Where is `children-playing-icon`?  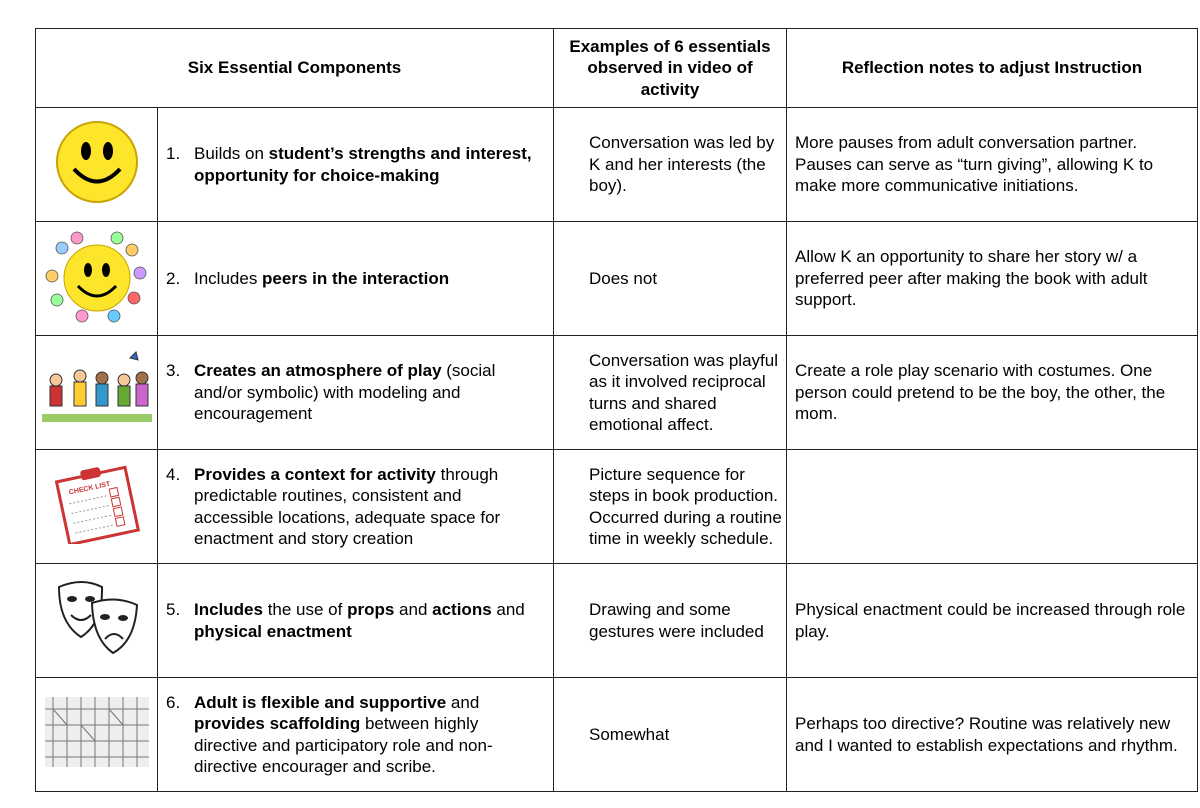
children-playing-icon is located at coordinates (96, 392).